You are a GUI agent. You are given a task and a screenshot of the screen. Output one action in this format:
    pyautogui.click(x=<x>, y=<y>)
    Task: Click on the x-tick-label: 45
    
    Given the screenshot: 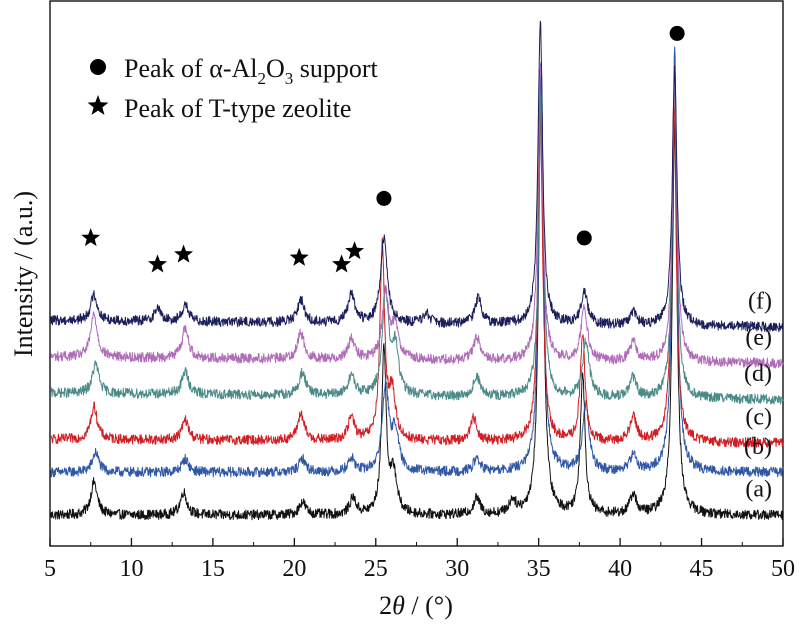 What is the action you would take?
    pyautogui.click(x=702, y=569)
    